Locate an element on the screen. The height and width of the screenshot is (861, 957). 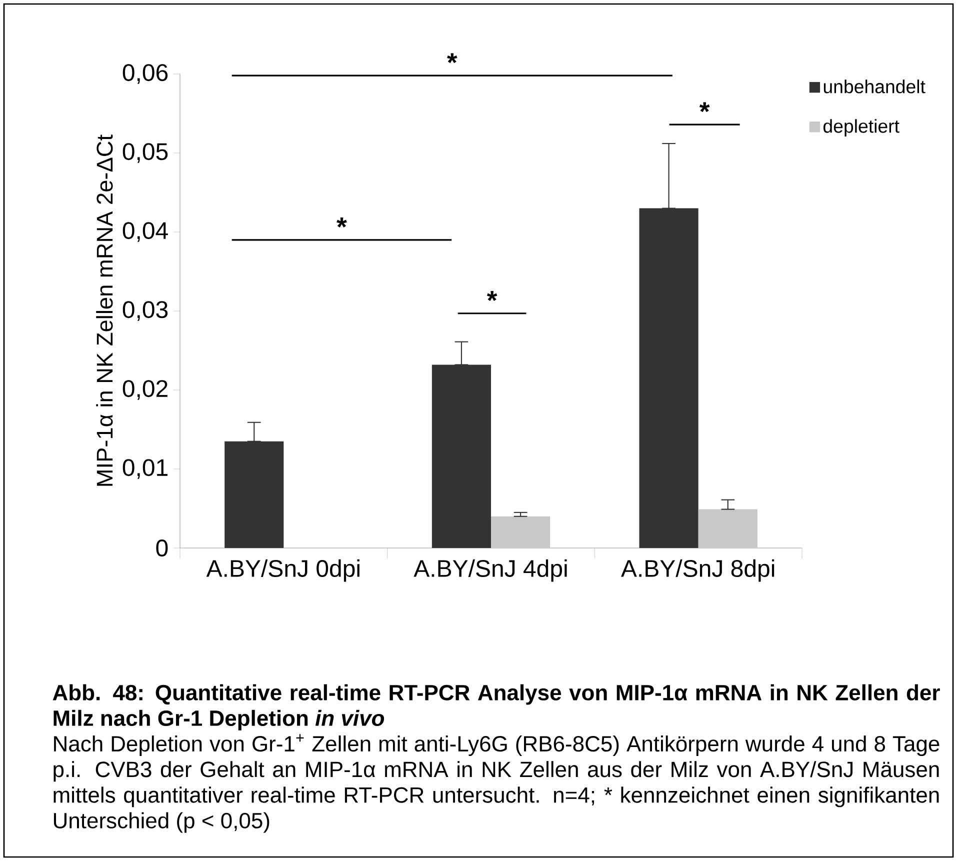
y-tick-label: 0,03 is located at coordinates (145, 311).